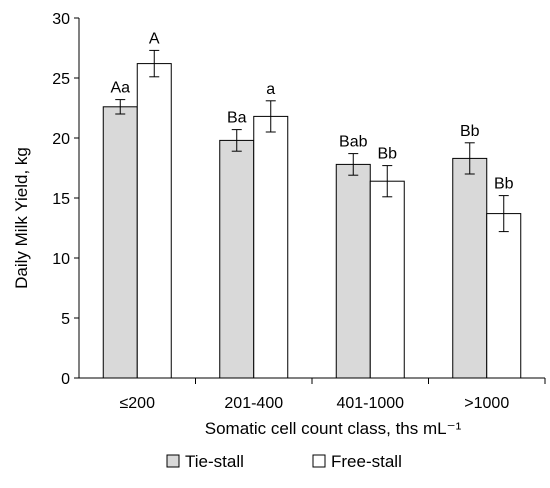  What do you see at coordinates (370, 403) in the screenshot?
I see `x-tick-label: 401-1000` at bounding box center [370, 403].